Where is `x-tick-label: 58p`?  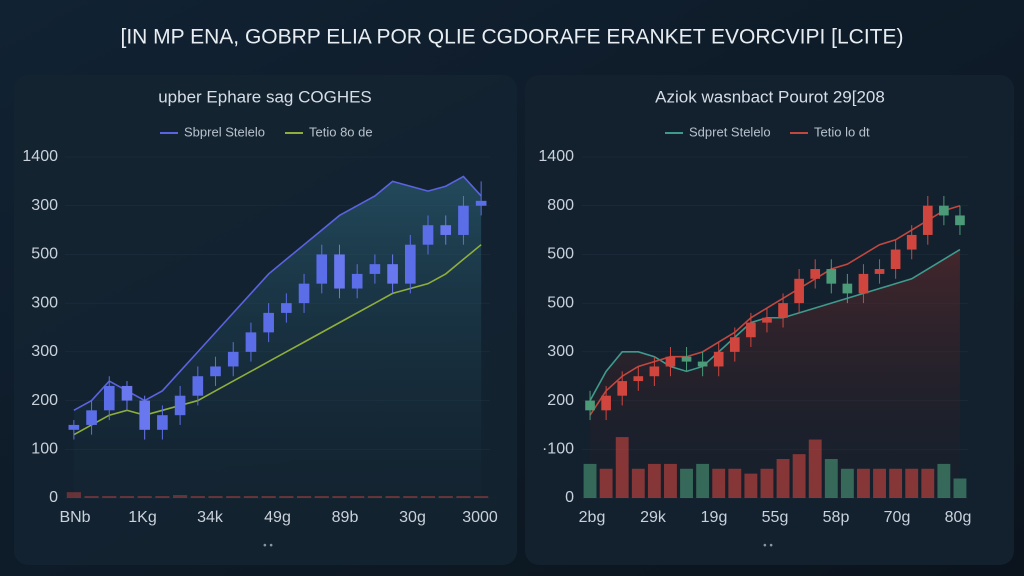
x-tick-label: 58p is located at coordinates (836, 517).